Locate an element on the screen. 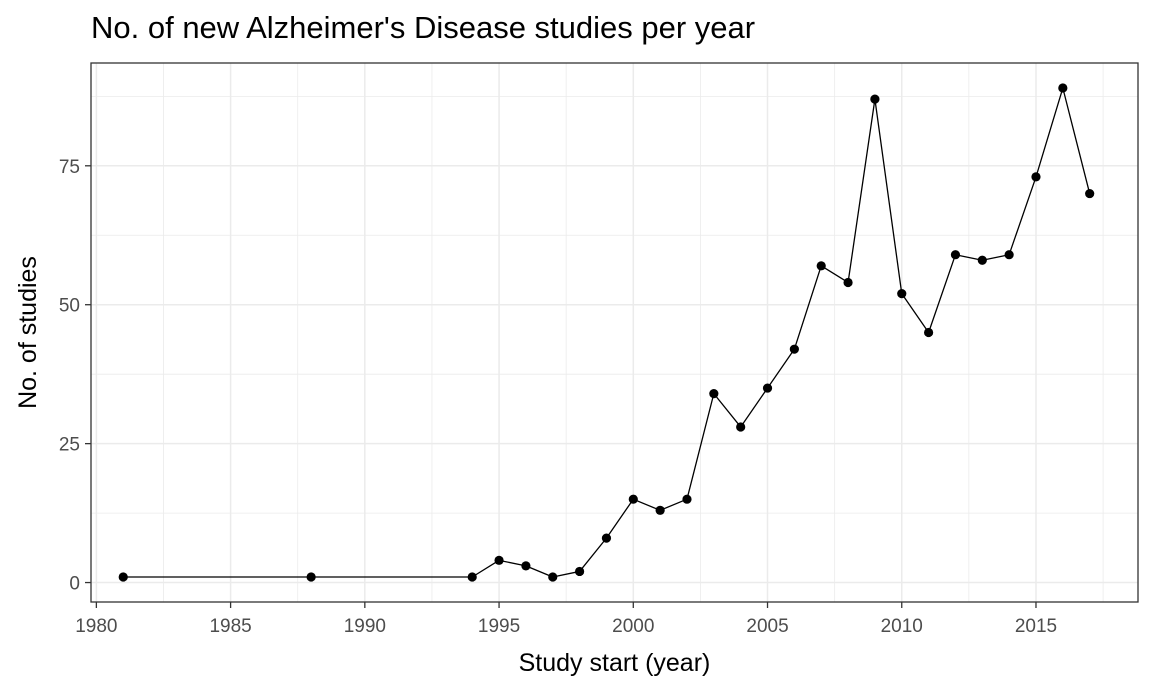 This screenshot has height=691, width=1152. y-axis: 0 25 50 75 is located at coordinates (75, 376).